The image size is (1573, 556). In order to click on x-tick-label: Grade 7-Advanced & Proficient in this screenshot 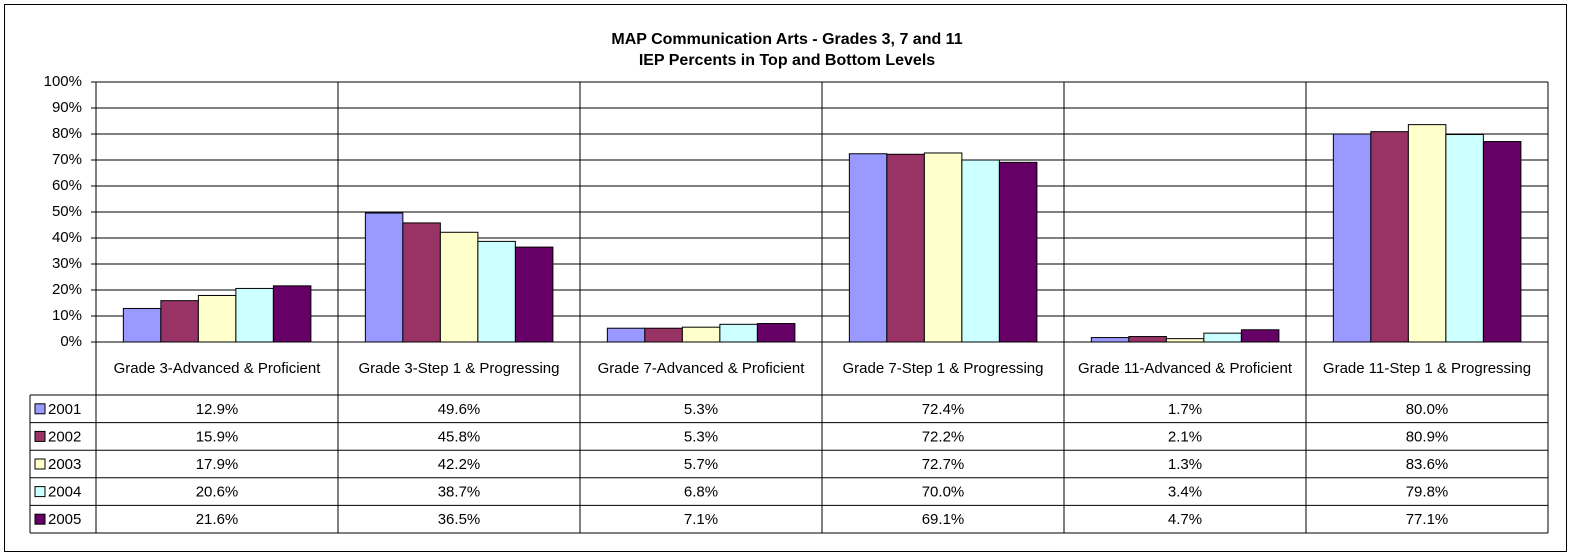, I will do `click(701, 368)`.